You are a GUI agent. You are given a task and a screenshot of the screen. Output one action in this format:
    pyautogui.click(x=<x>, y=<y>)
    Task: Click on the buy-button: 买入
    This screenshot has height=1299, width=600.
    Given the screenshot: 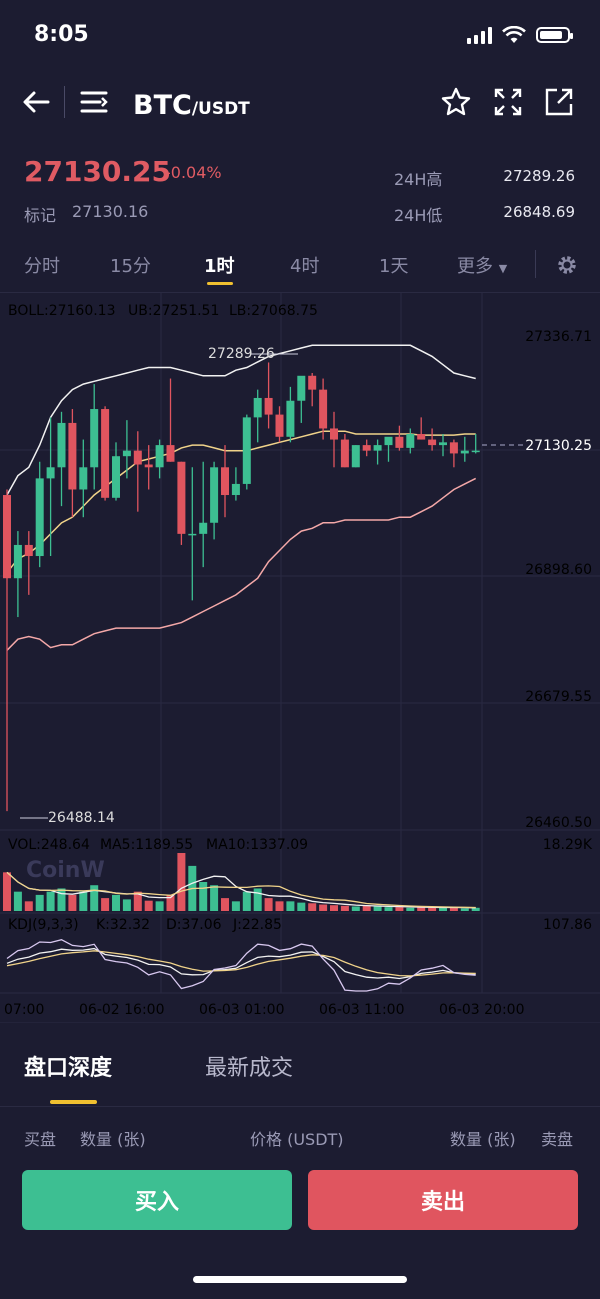 What is the action you would take?
    pyautogui.click(x=157, y=1200)
    